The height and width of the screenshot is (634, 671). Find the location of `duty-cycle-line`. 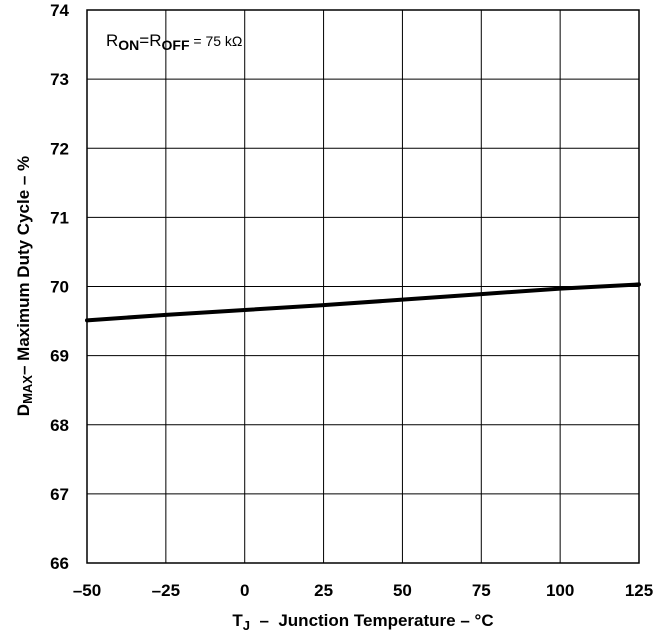

duty-cycle-line is located at coordinates (363, 302).